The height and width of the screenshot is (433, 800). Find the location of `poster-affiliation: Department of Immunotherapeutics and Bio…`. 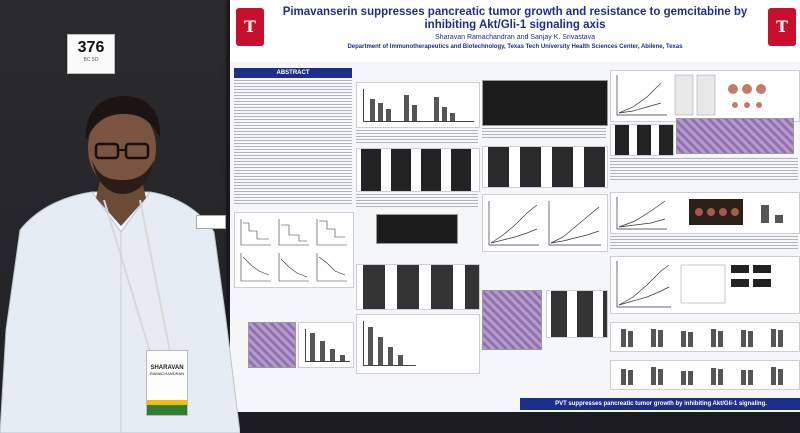

poster-affiliation: Department of Immunotherapeutics and Bio… is located at coordinates (515, 47).